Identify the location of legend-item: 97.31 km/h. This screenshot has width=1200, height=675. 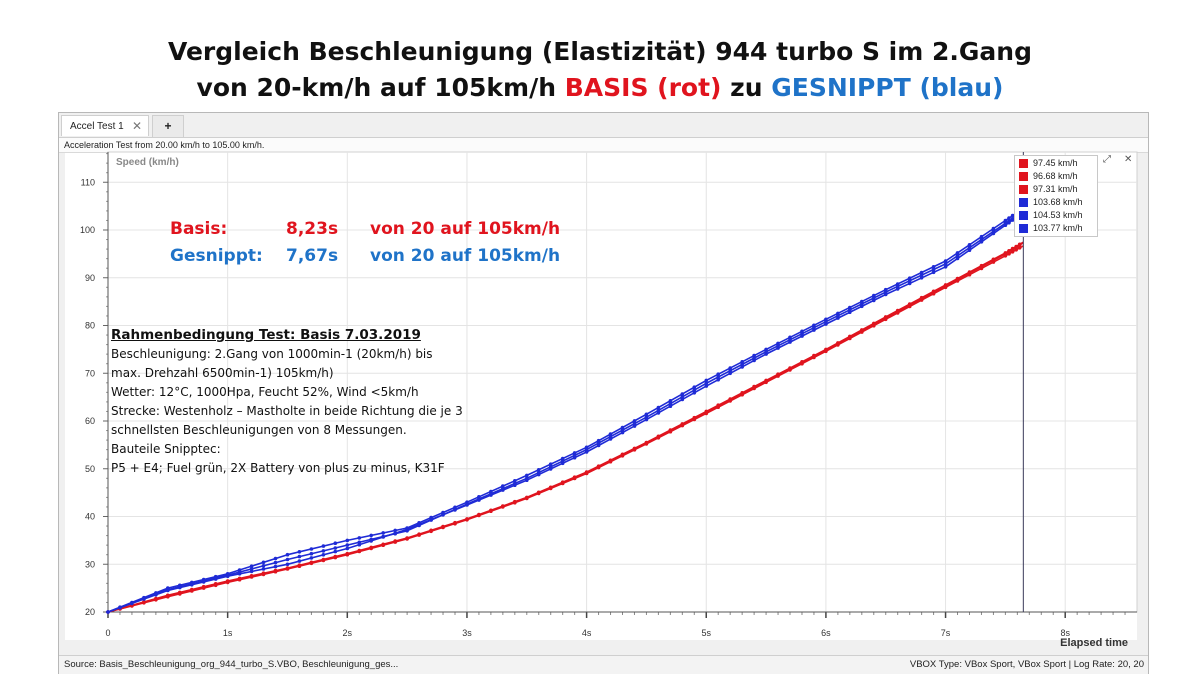
(1056, 189).